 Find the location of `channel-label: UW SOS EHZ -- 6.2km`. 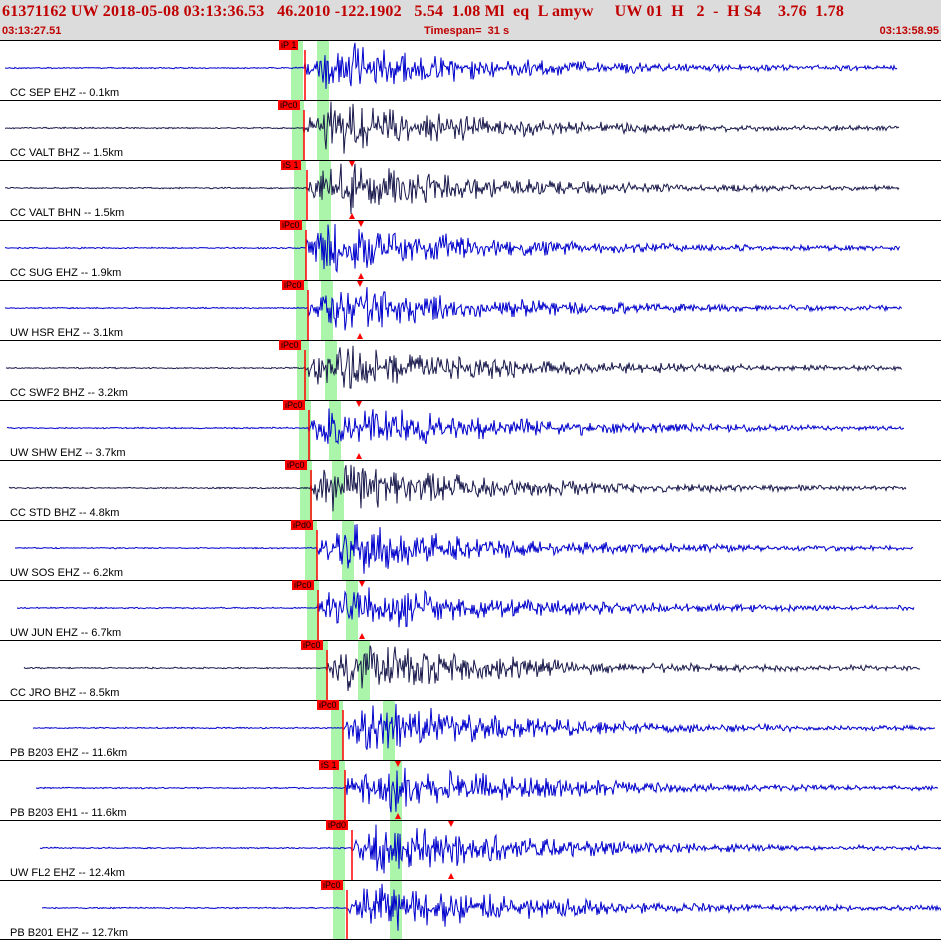

channel-label: UW SOS EHZ -- 6.2km is located at coordinates (67, 573).